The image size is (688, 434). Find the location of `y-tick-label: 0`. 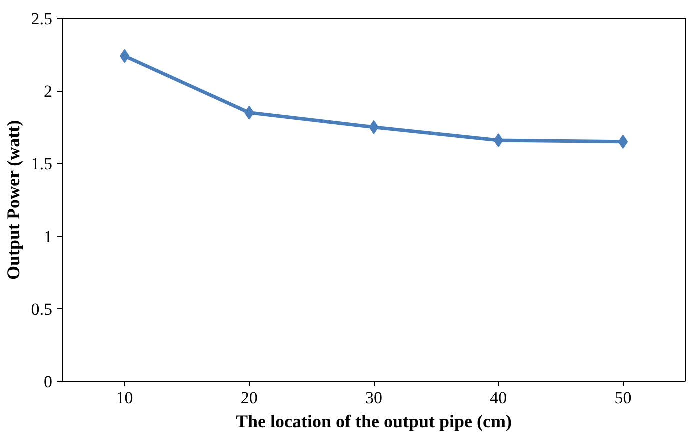

y-tick-label: 0 is located at coordinates (48, 382).